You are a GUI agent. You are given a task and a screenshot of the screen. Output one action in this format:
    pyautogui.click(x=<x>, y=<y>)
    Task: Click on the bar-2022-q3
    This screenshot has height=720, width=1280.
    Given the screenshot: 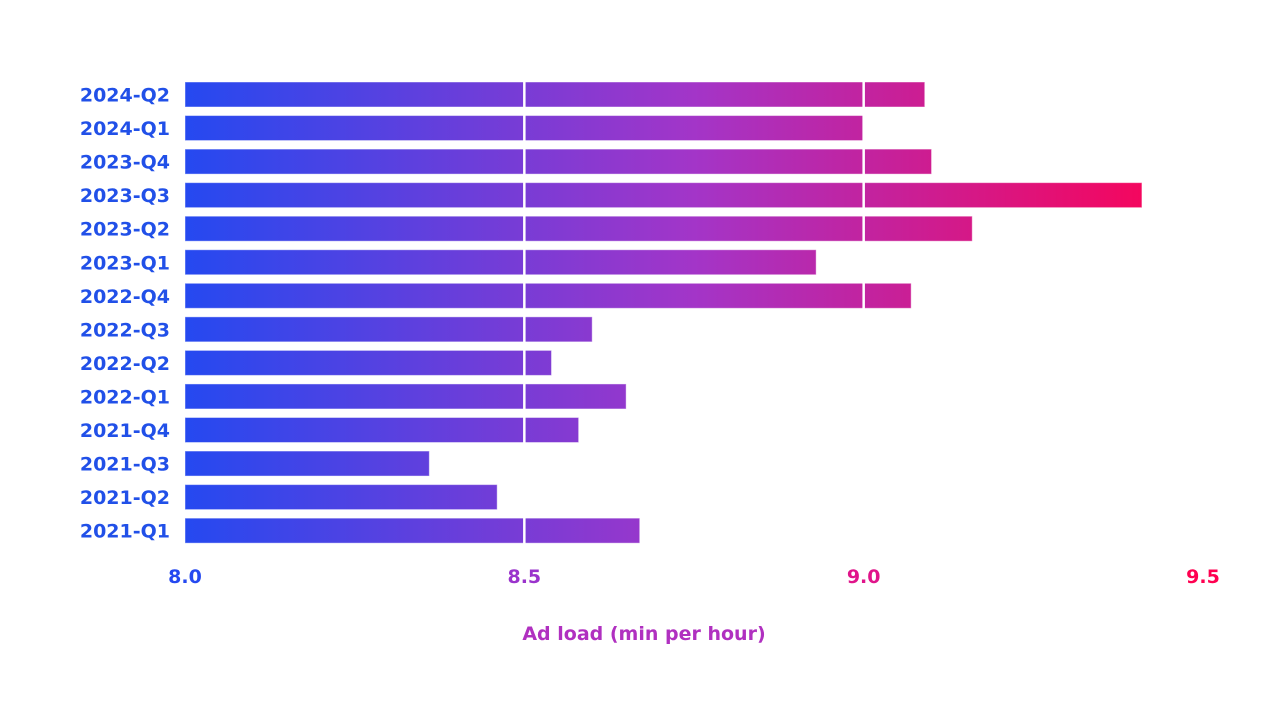 What is the action you would take?
    pyautogui.click(x=388, y=329)
    